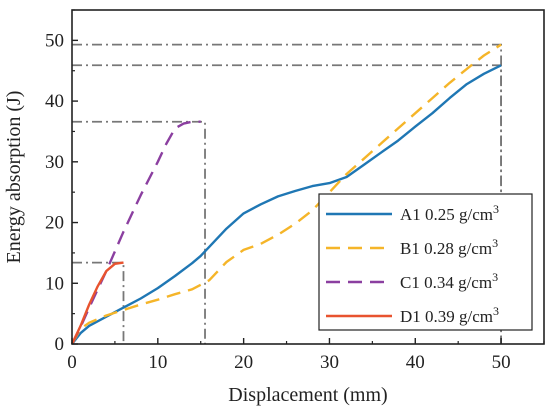 The height and width of the screenshot is (417, 550). Describe the element at coordinates (501, 362) in the screenshot. I see `x-tick-label-50: 50` at that location.